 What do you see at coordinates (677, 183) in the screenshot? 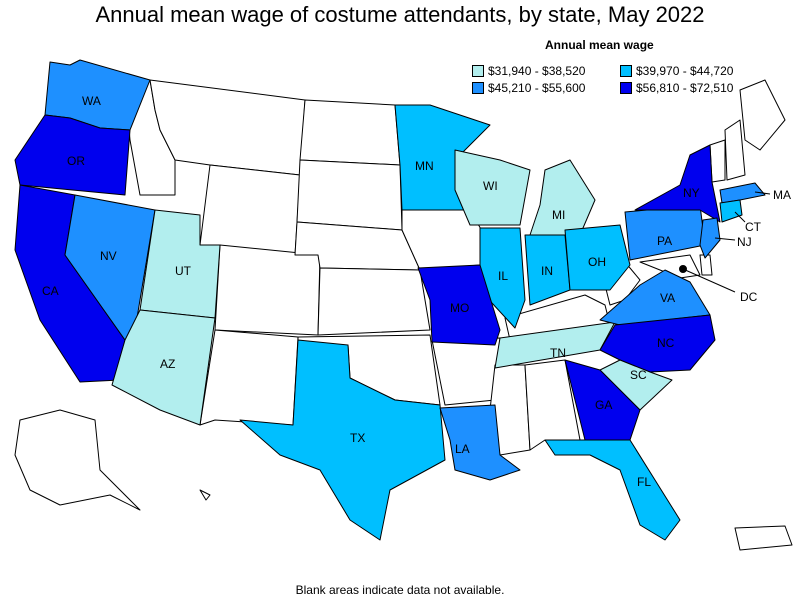
I see `state-NY` at bounding box center [677, 183].